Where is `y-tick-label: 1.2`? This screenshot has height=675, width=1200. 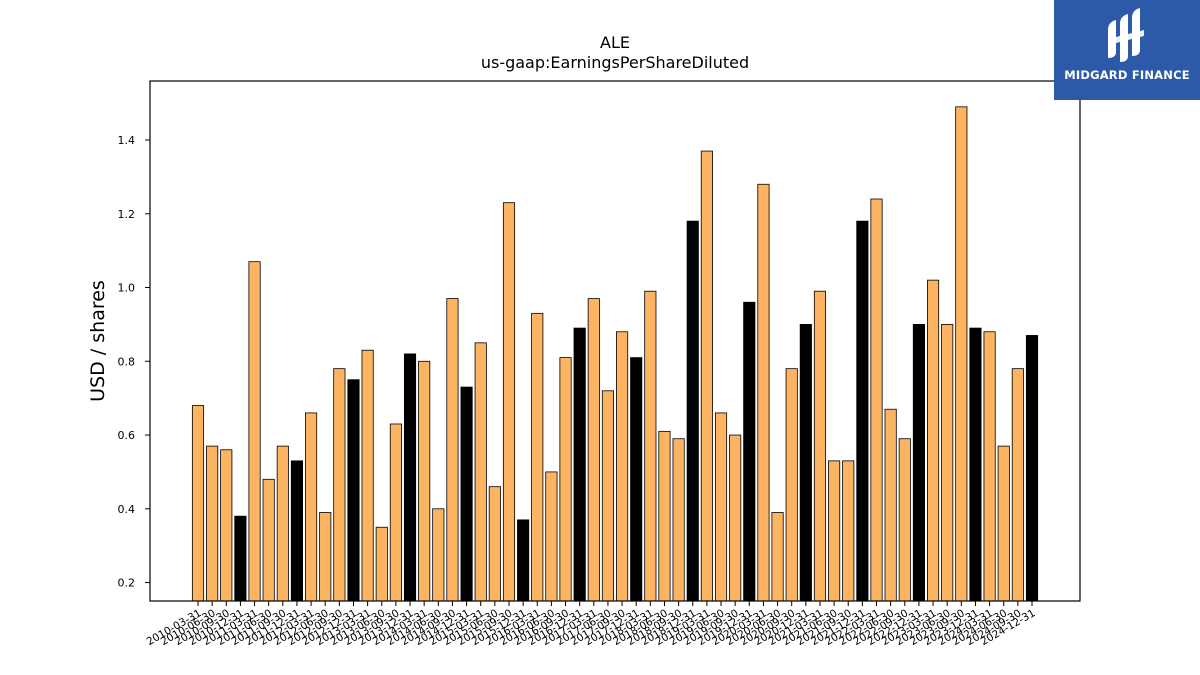
y-tick-label: 1.2 is located at coordinates (127, 214).